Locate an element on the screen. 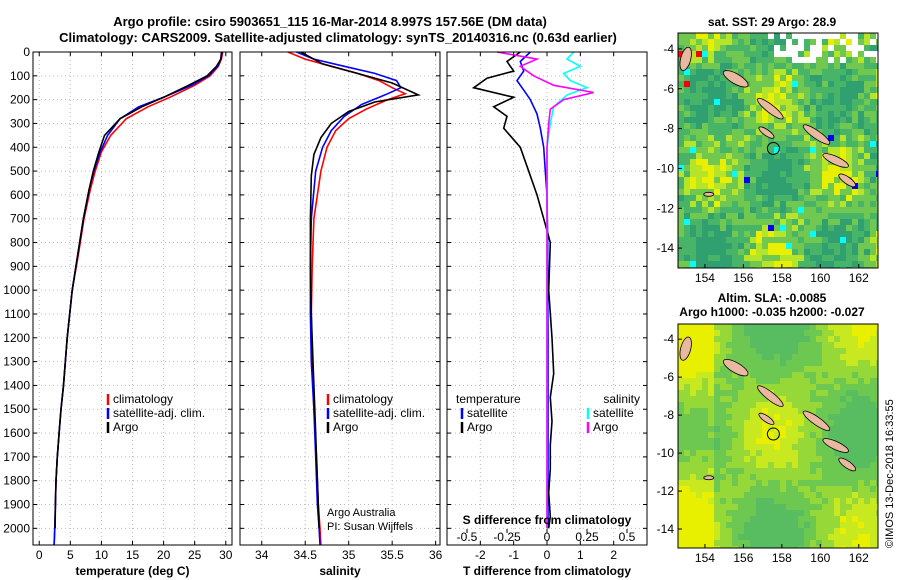  x-tick-label: 162 is located at coordinates (859, 278).